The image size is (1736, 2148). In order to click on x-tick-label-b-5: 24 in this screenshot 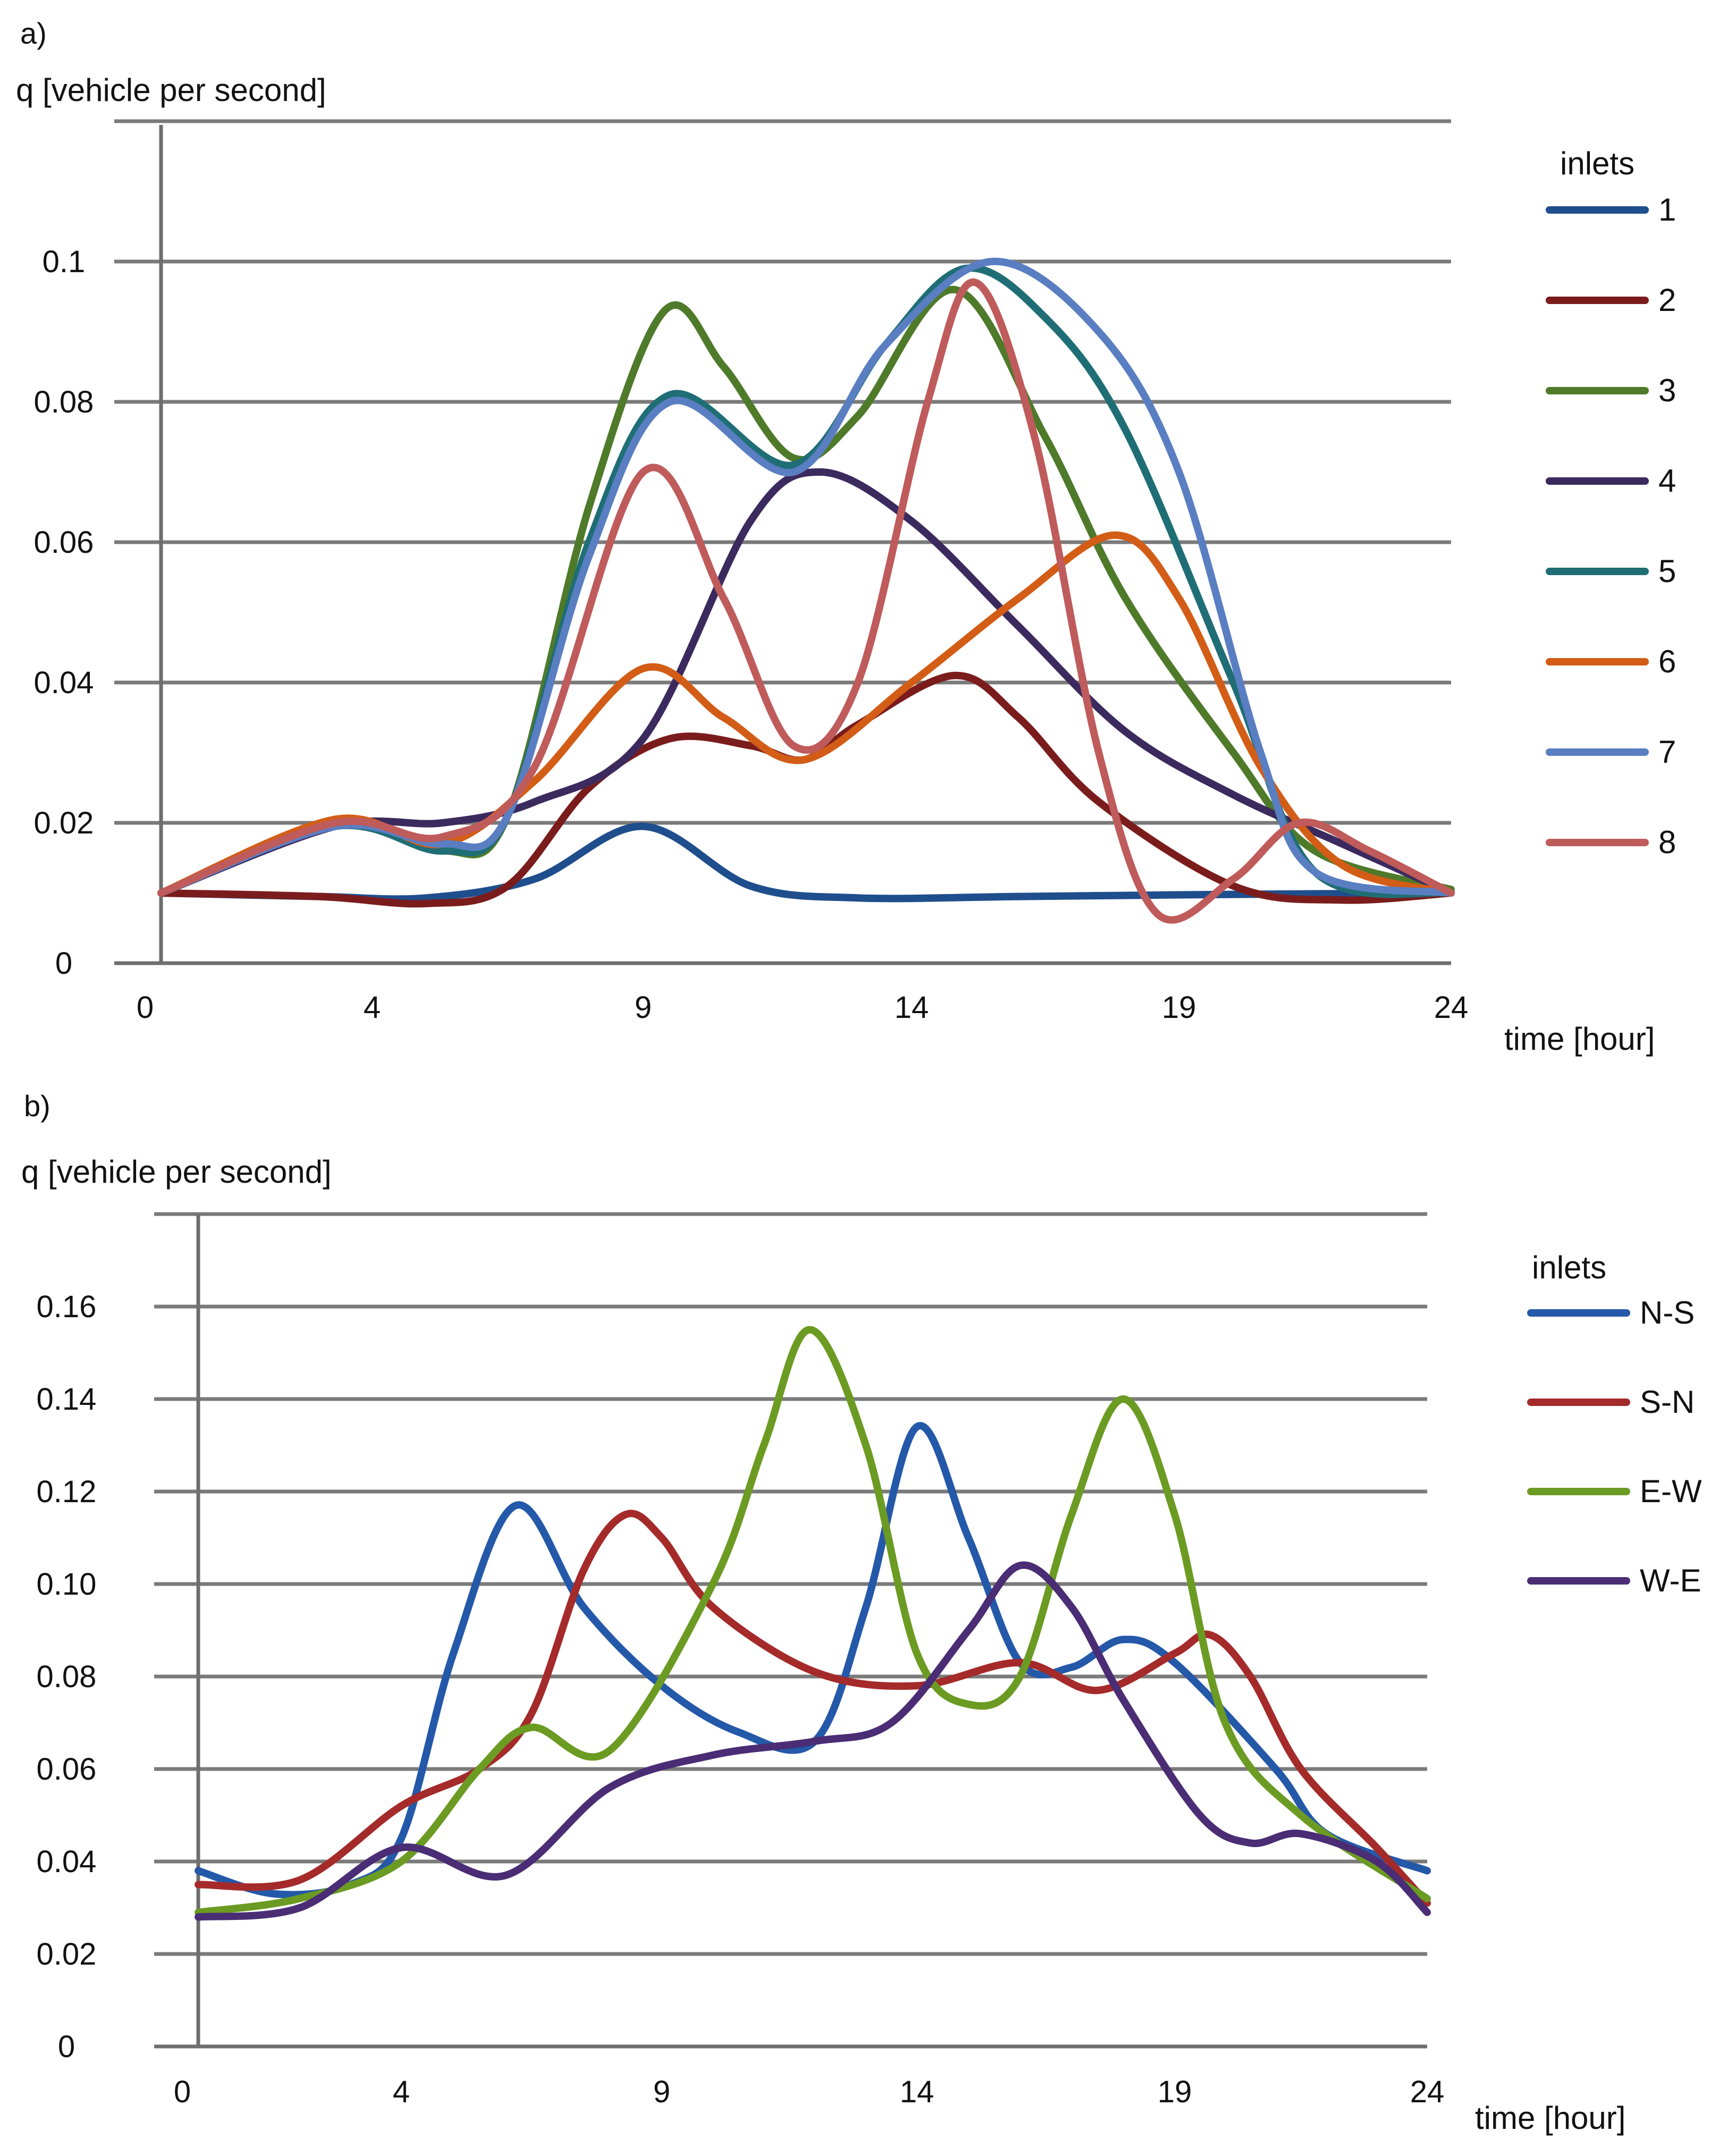, I will do `click(1427, 2092)`.